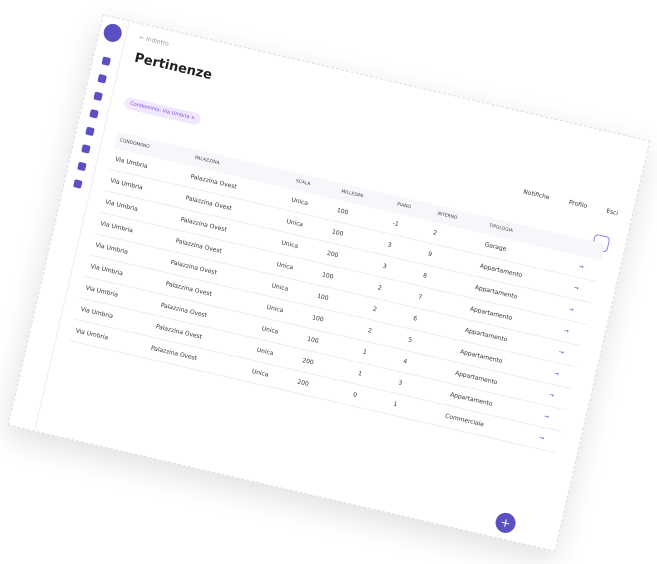 The image size is (657, 564). Describe the element at coordinates (536, 195) in the screenshot. I see `nav-link: Notifiche` at that location.